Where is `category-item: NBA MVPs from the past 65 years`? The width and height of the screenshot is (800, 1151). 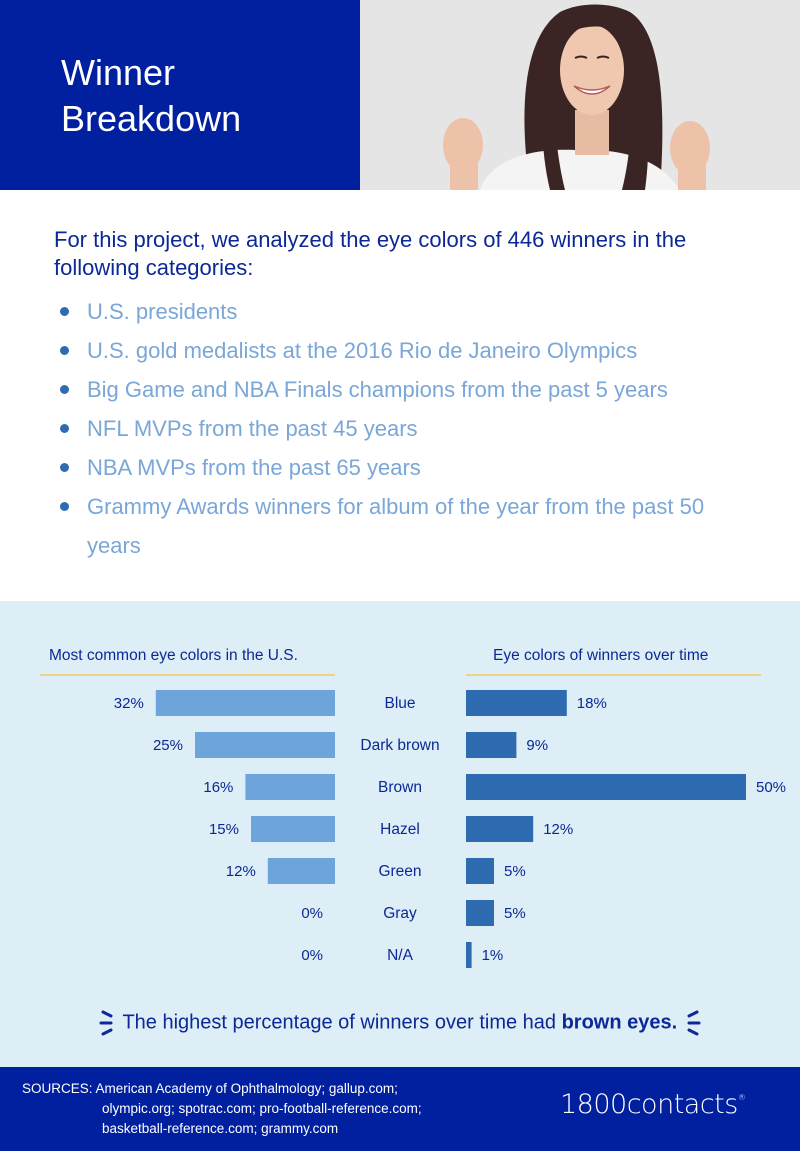
category-item: NBA MVPs from the past 65 years is located at coordinates (404, 467).